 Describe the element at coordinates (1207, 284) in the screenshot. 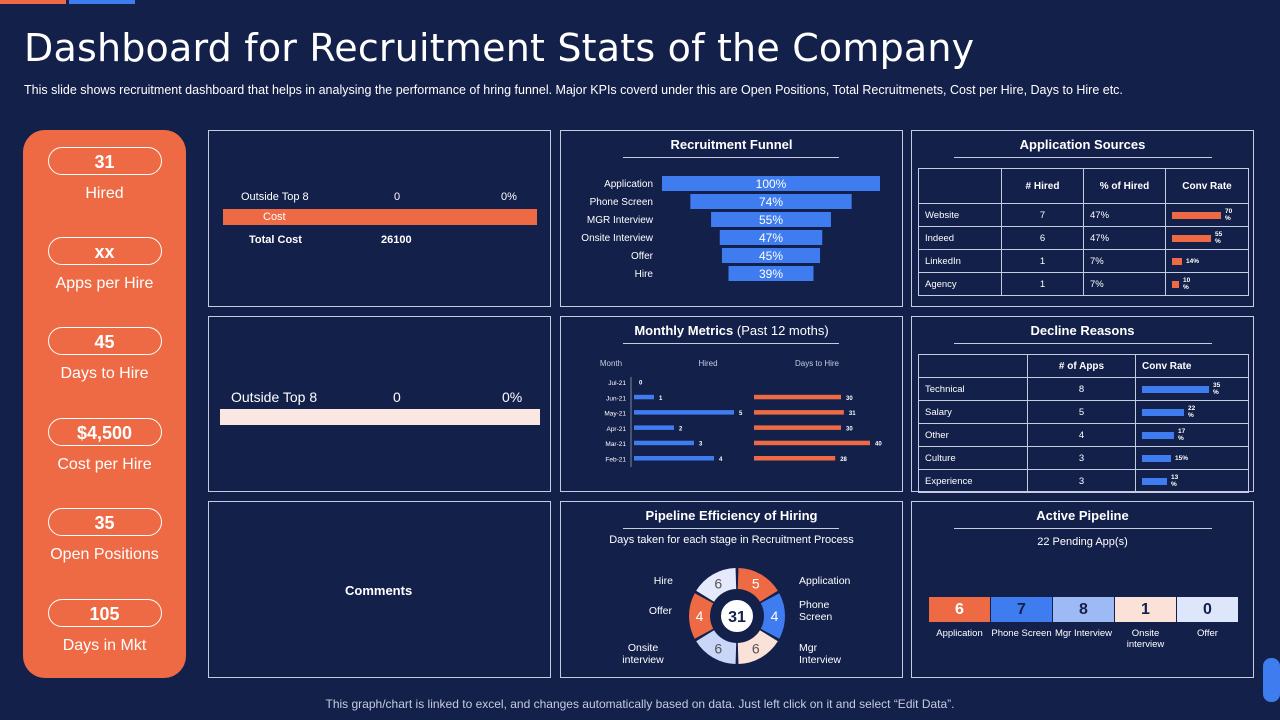

I see `conv-rate-mark: 10 %` at that location.